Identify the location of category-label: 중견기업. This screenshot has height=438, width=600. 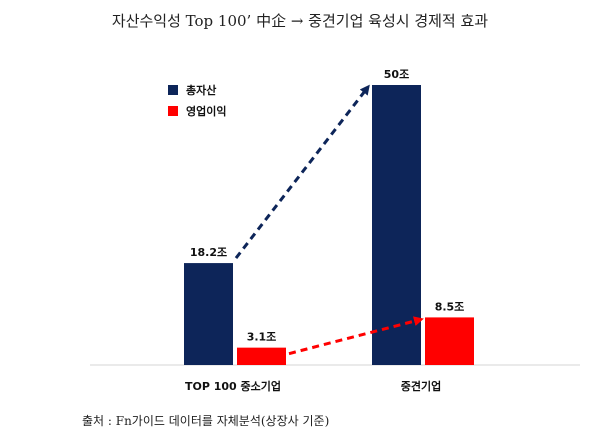
(421, 386).